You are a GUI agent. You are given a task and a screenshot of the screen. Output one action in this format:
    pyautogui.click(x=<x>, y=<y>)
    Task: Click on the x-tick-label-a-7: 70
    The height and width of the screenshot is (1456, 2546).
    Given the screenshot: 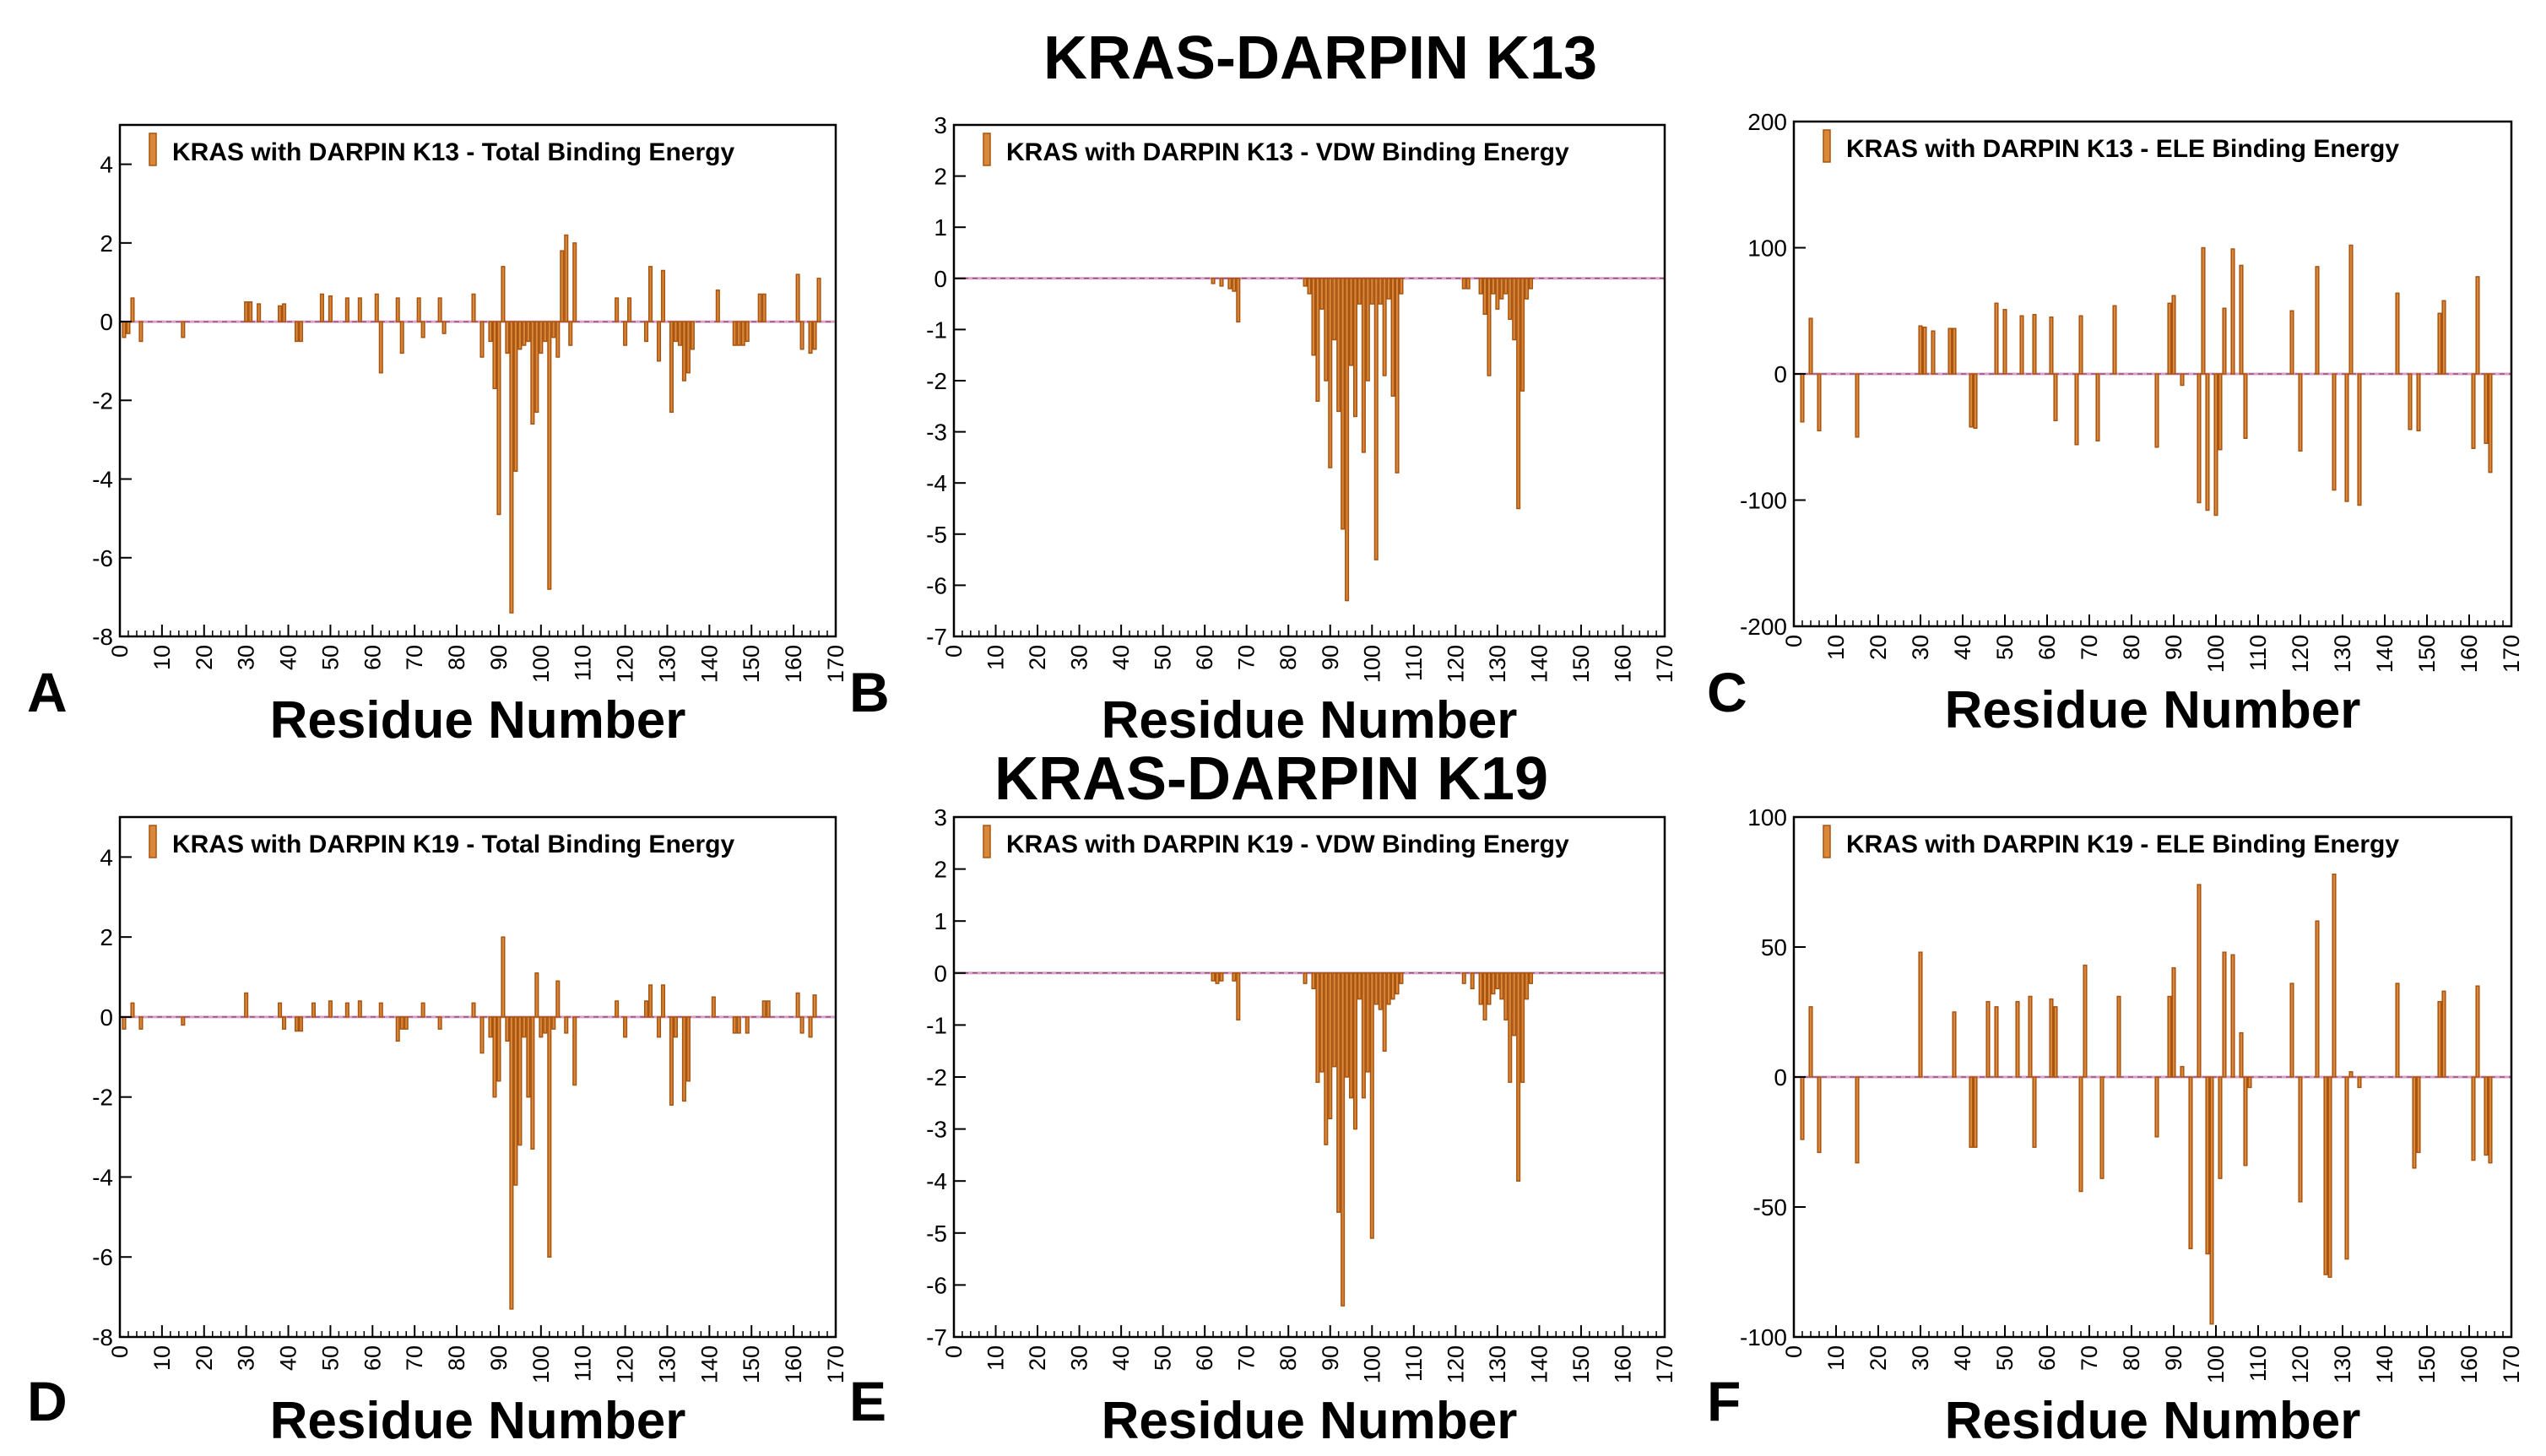 What is the action you would take?
    pyautogui.click(x=414, y=657)
    